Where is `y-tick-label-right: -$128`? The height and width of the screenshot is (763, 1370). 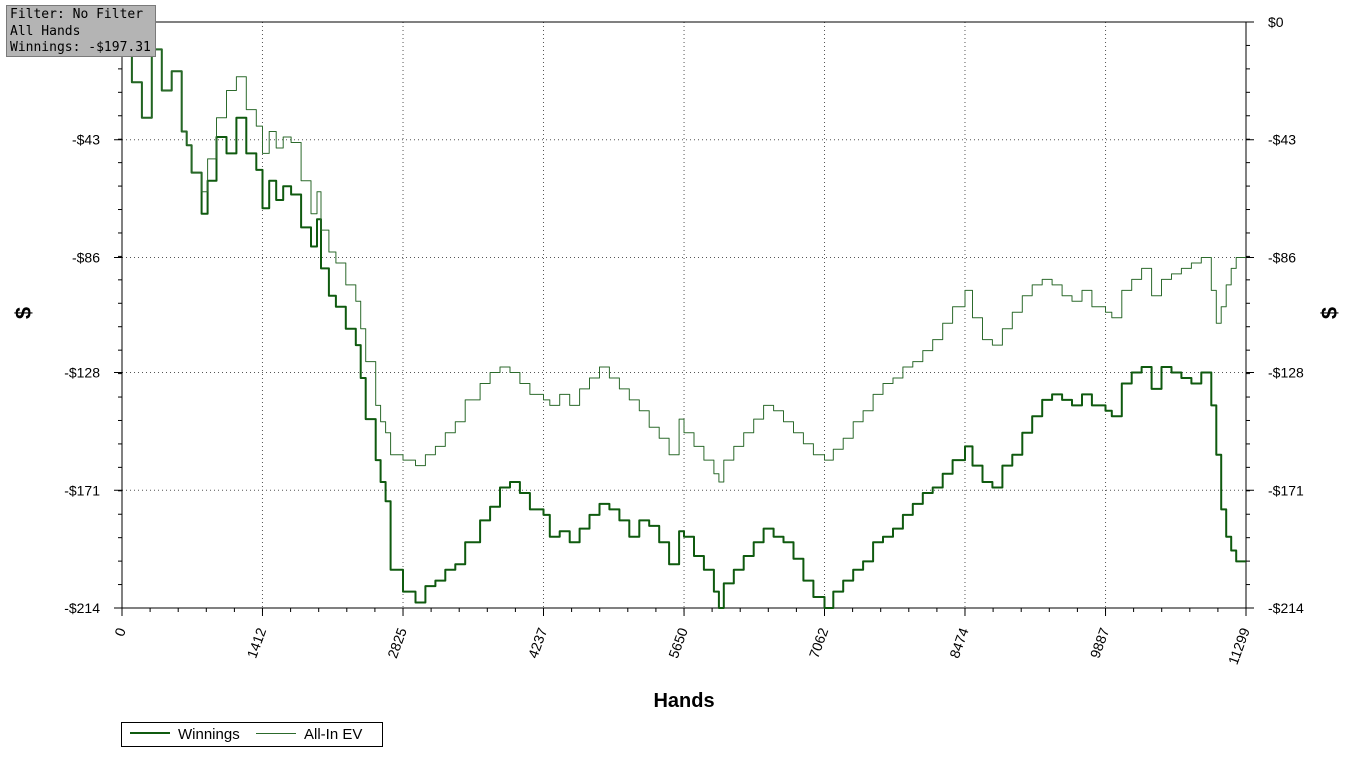 y-tick-label-right: -$128 is located at coordinates (1286, 373).